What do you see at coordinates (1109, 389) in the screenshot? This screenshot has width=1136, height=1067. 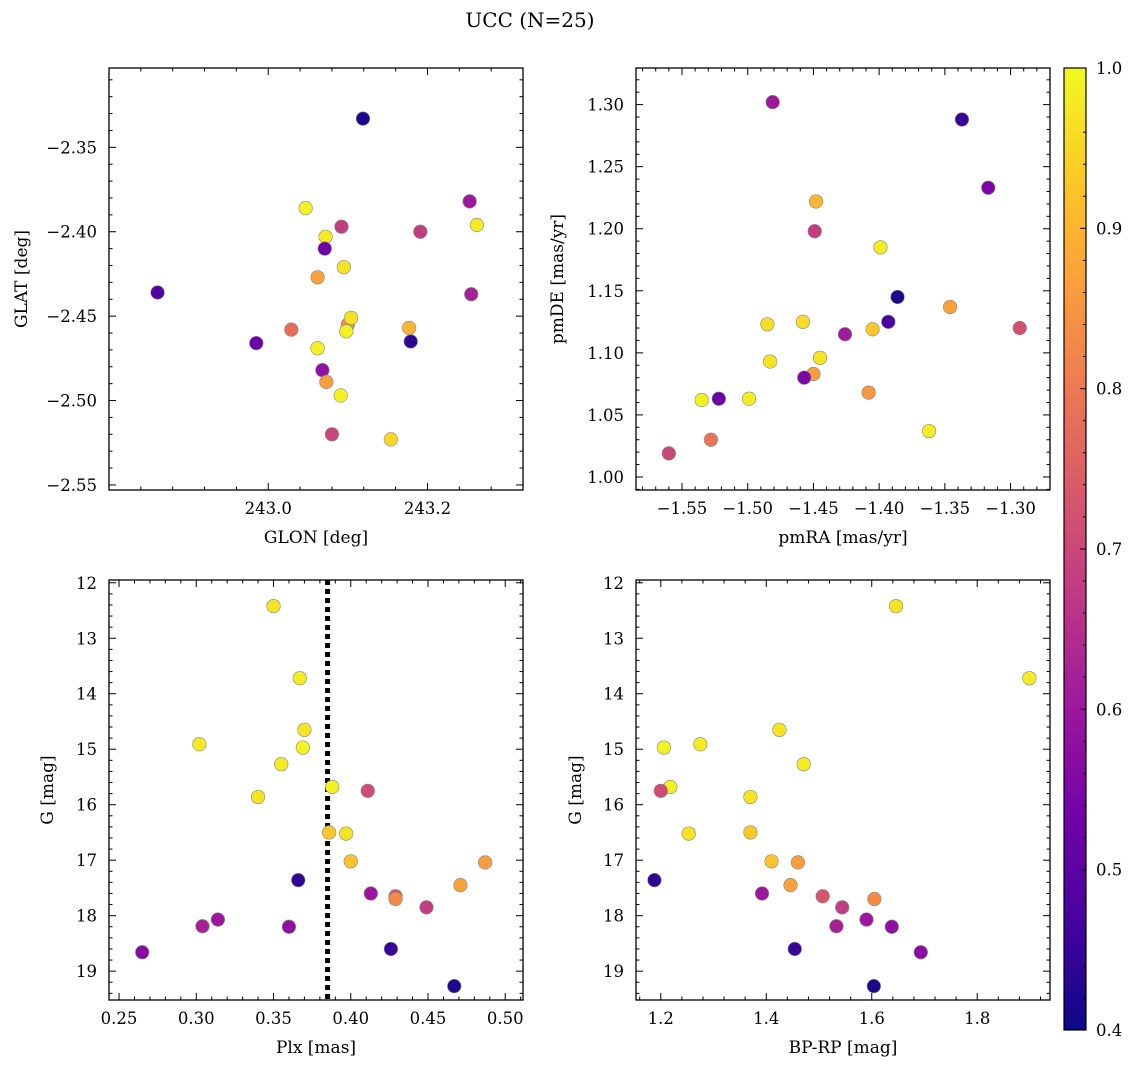 I see `colorbar-tick-label: 0.8` at bounding box center [1109, 389].